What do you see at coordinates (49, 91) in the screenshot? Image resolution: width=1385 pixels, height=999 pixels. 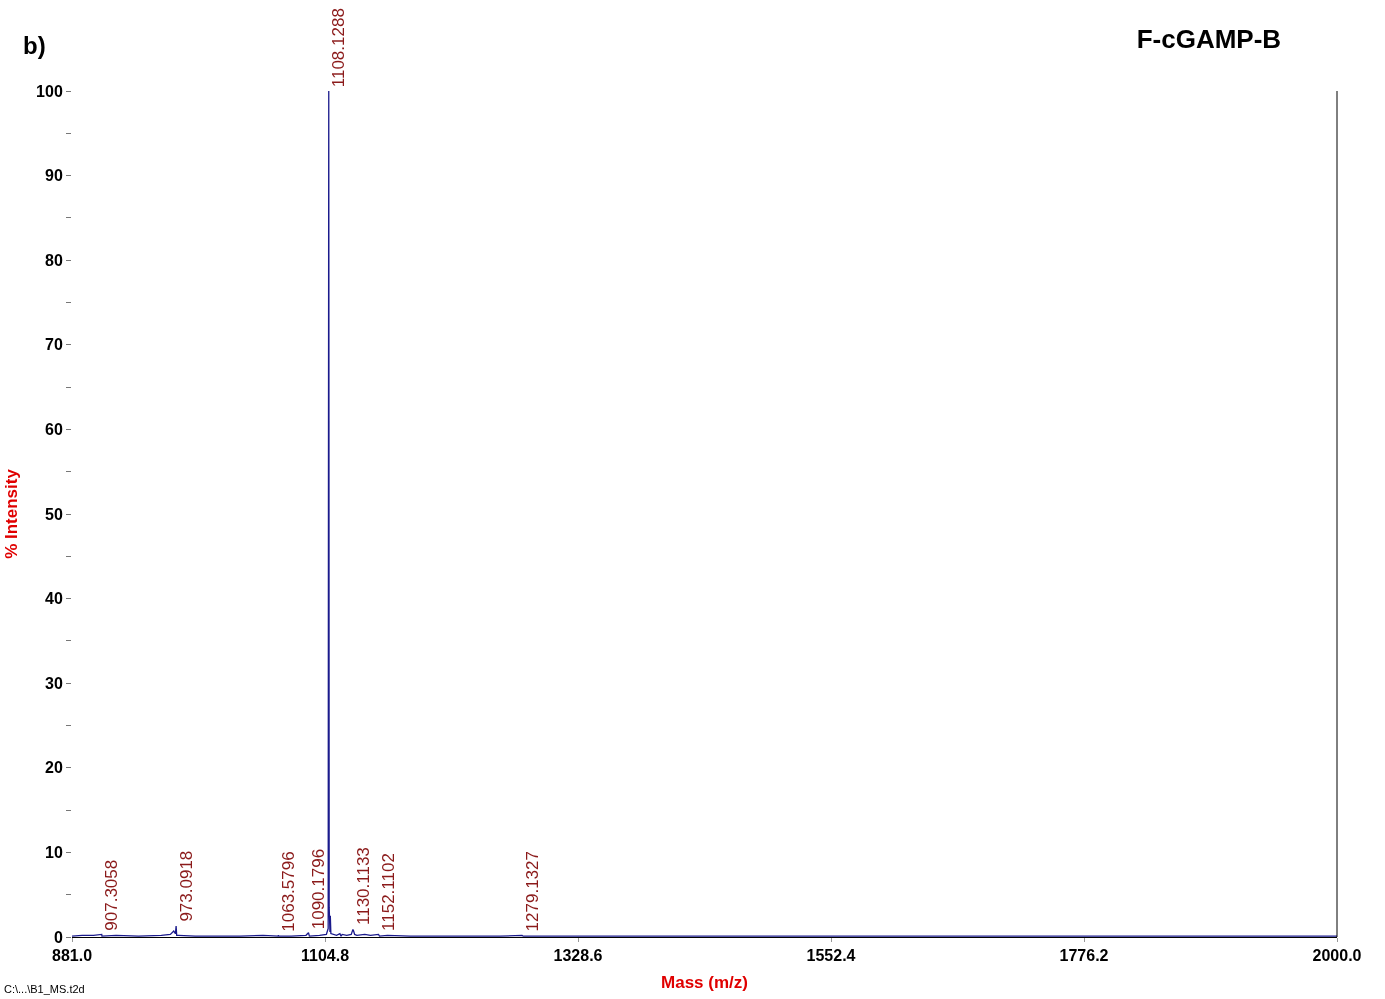 I see `y-tick-label: 100` at bounding box center [49, 91].